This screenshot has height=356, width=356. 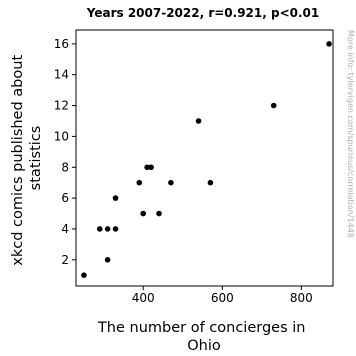 What do you see at coordinates (65, 229) in the screenshot?
I see `y-tick-label: 4` at bounding box center [65, 229].